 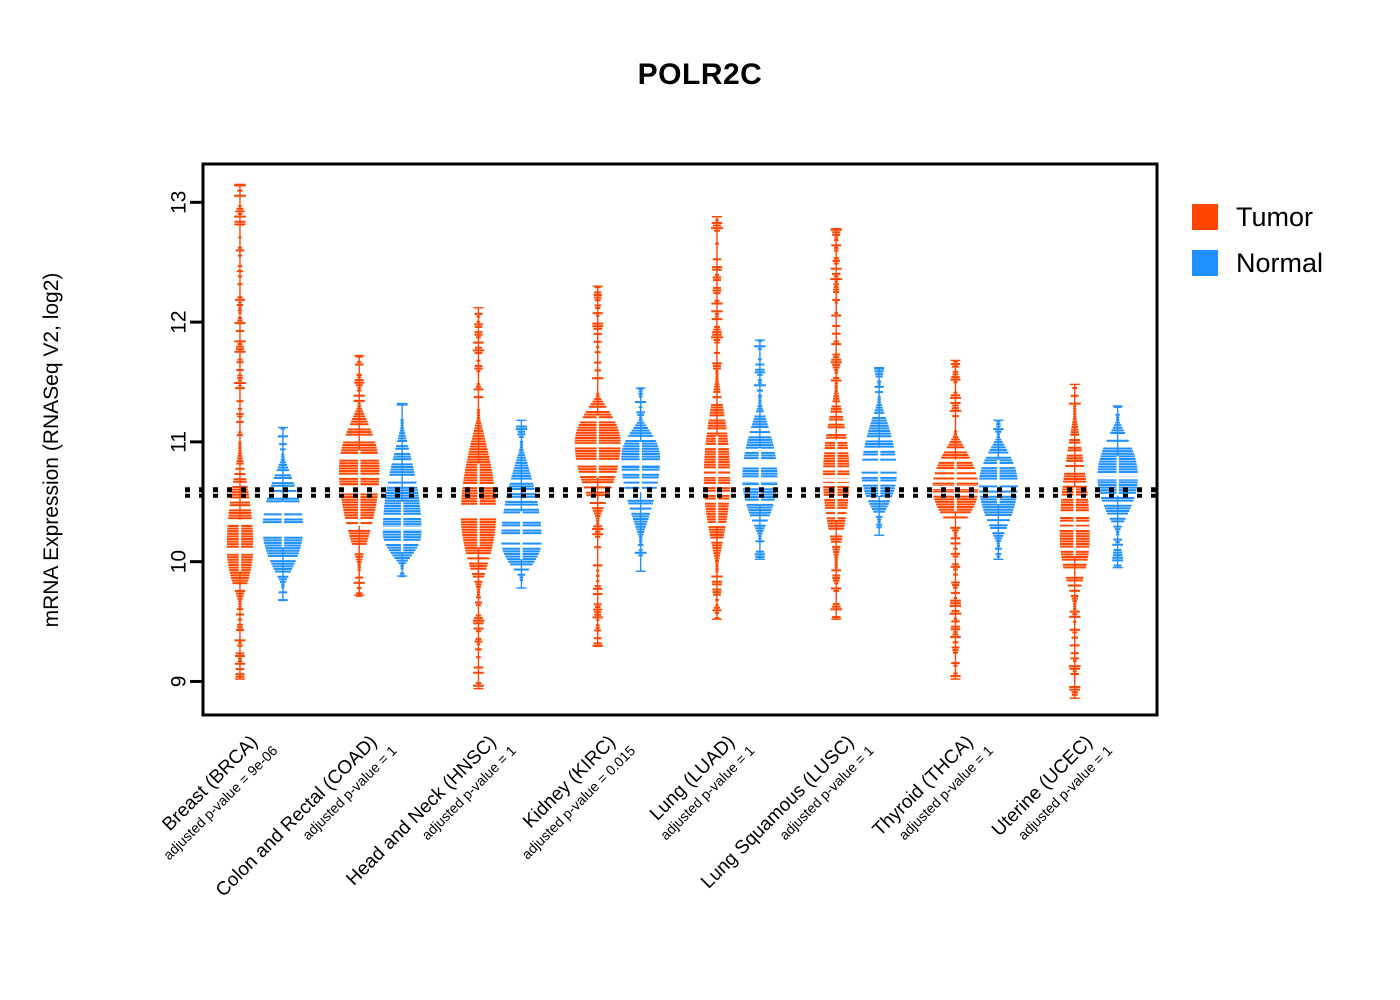 I want to click on reference-line, so click(x=674, y=492).